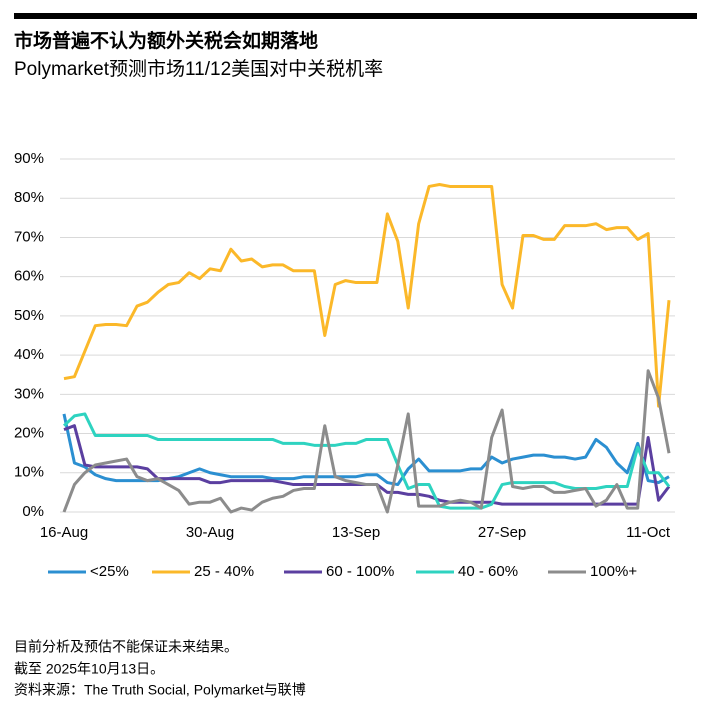 This screenshot has height=724, width=714. Describe the element at coordinates (366, 461) in the screenshot. I see `series-line` at that location.